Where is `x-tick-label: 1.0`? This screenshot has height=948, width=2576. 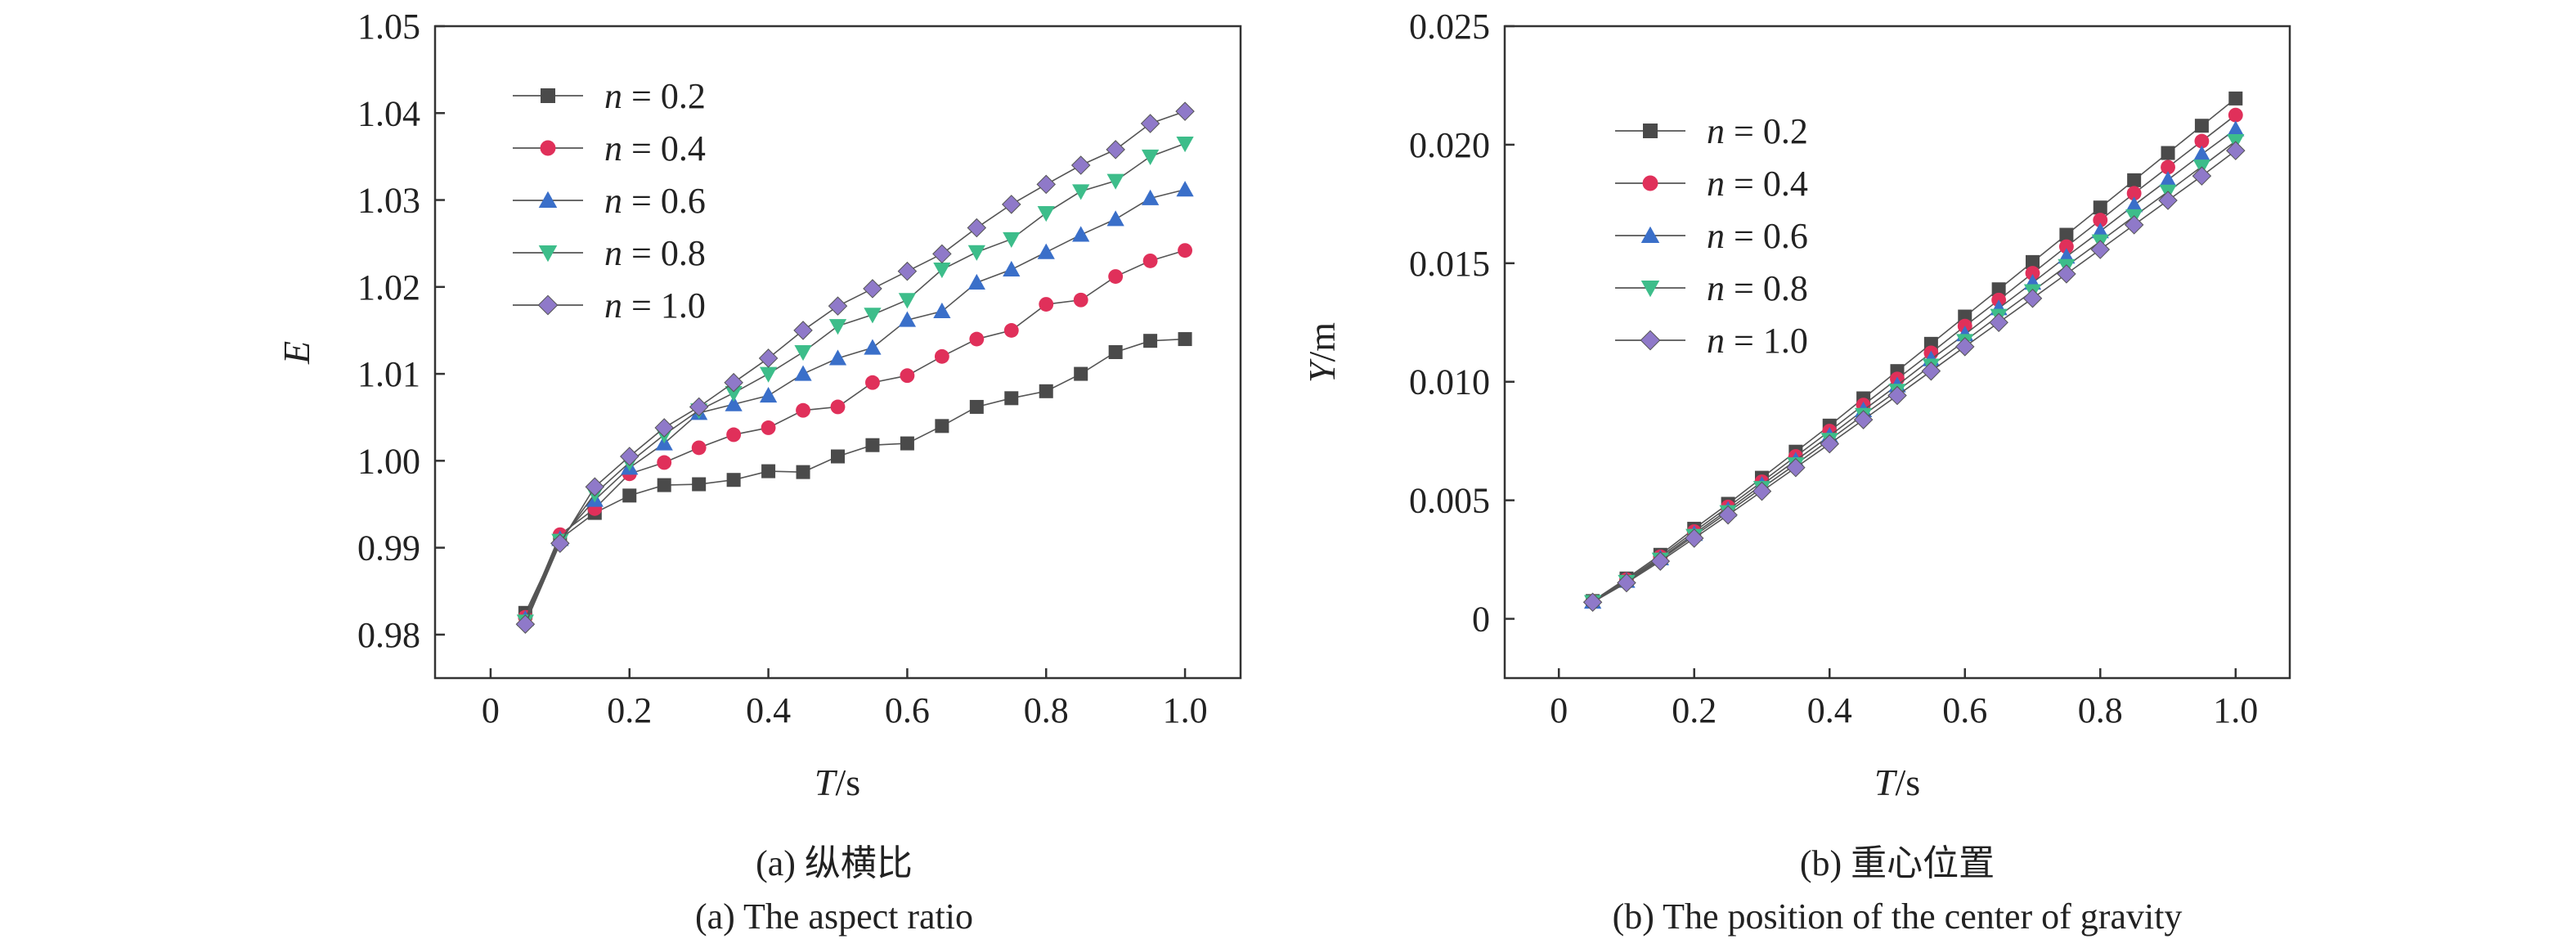
x-tick-label: 1.0 is located at coordinates (2236, 710).